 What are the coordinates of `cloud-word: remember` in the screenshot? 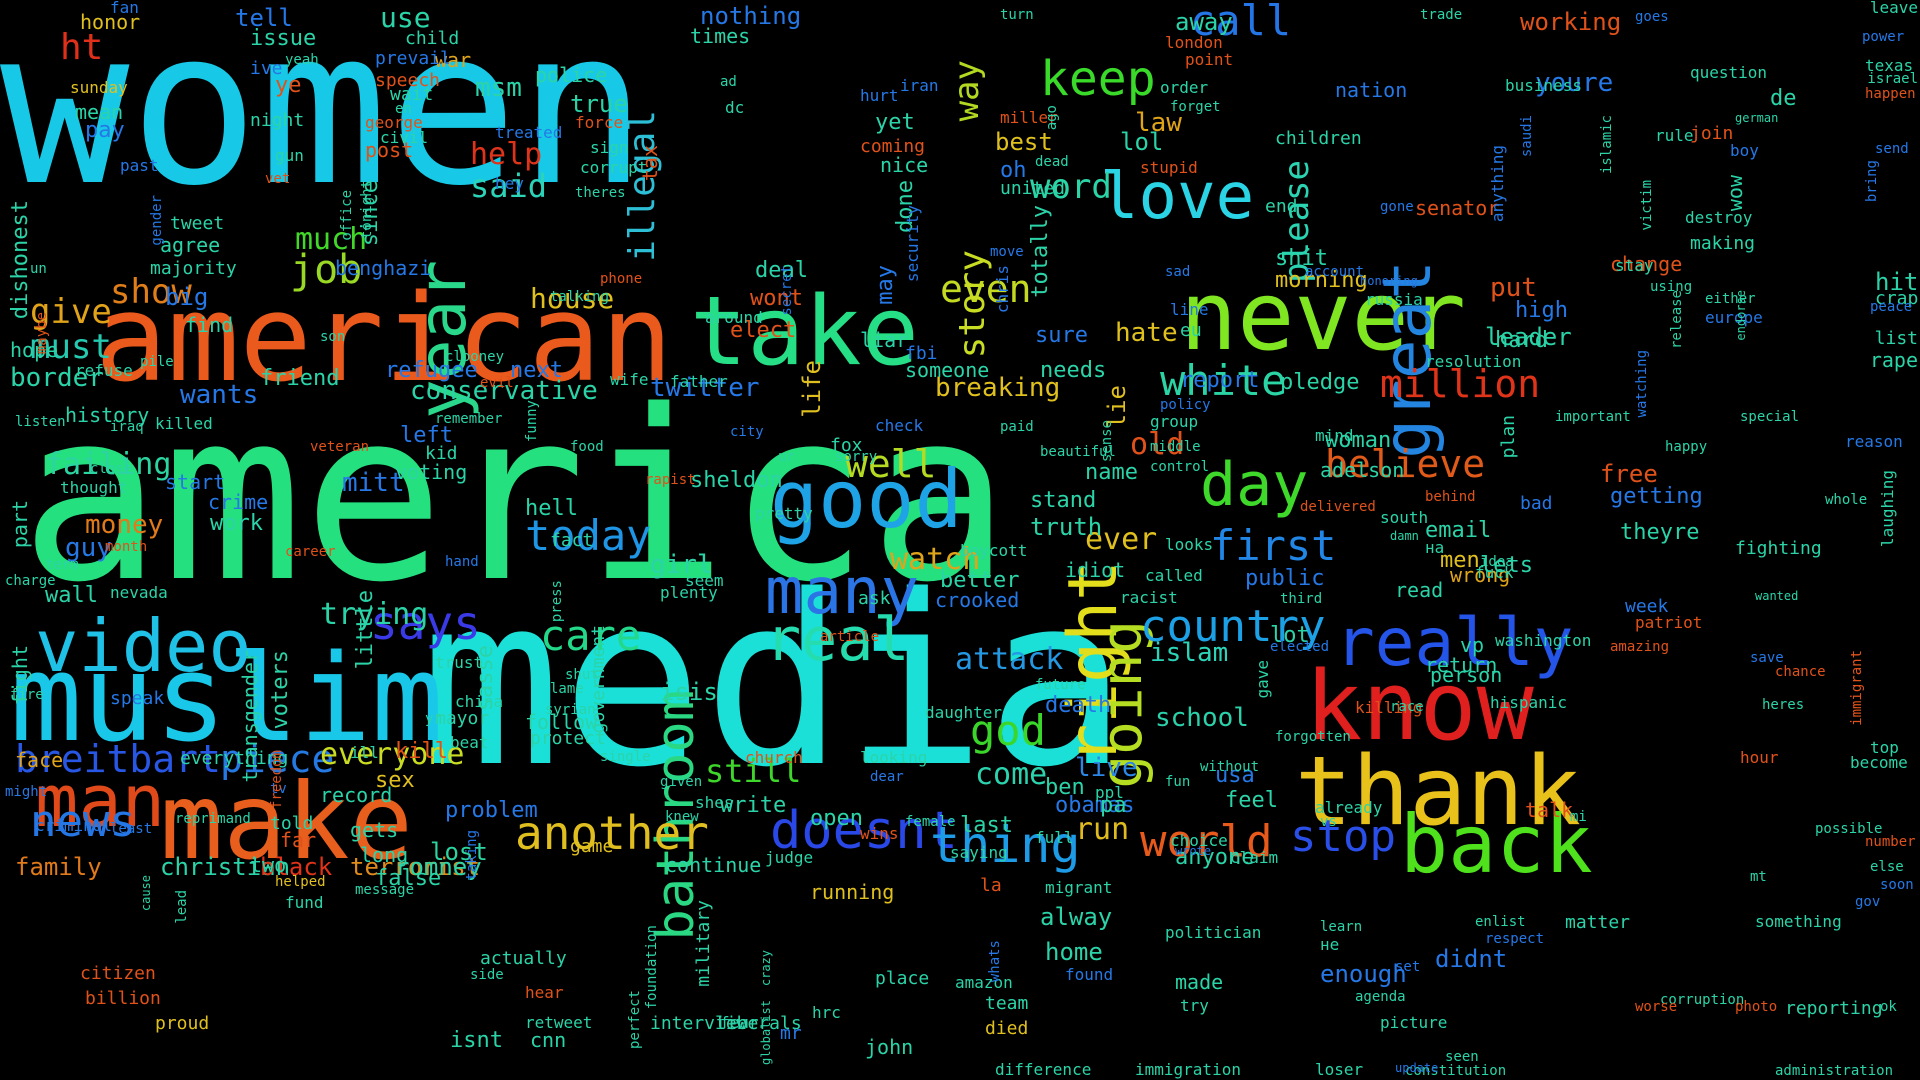 It's located at (469, 419).